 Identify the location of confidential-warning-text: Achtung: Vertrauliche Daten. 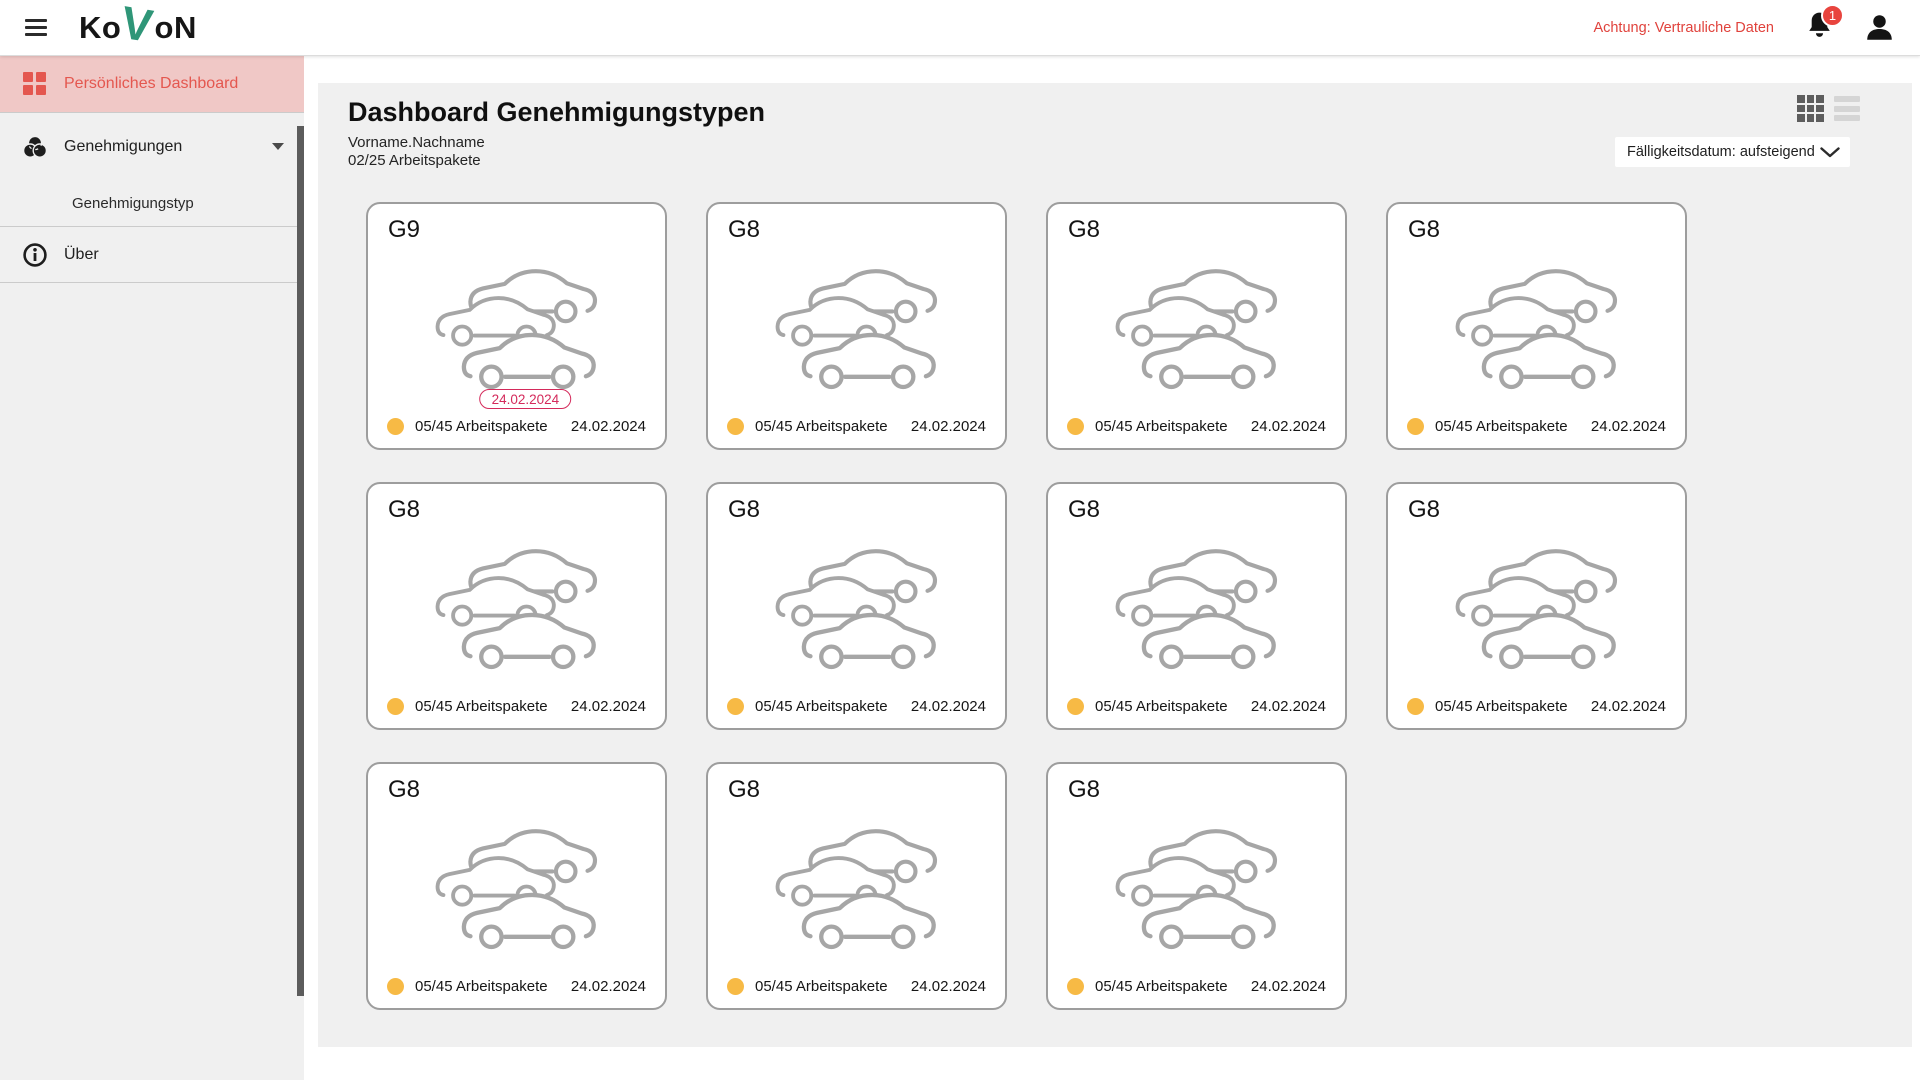
(1683, 27).